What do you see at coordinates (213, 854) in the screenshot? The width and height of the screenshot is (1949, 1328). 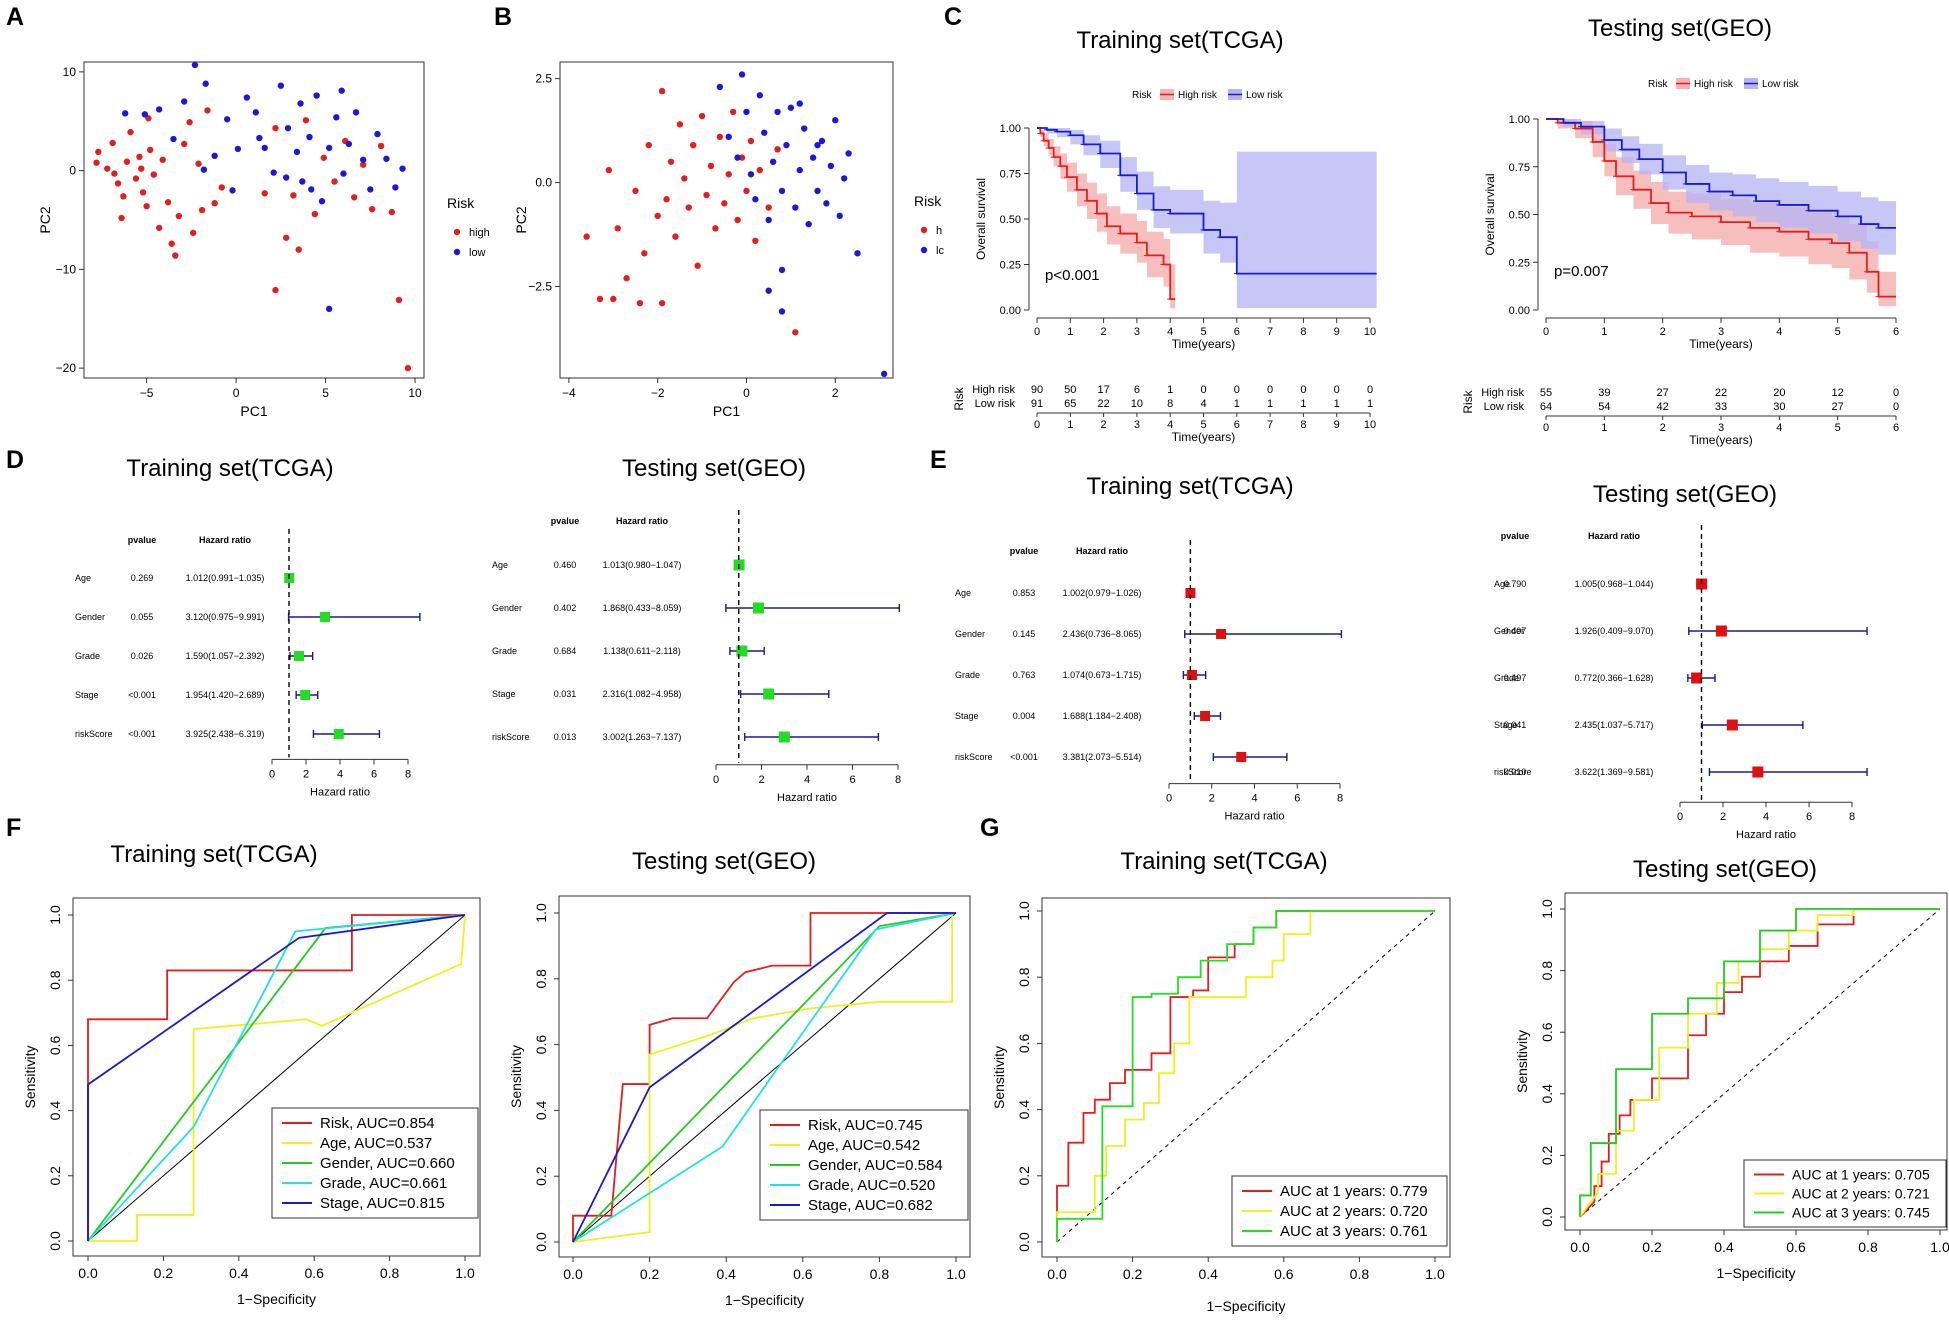 I see `roc-title: Training set(TCGA)` at bounding box center [213, 854].